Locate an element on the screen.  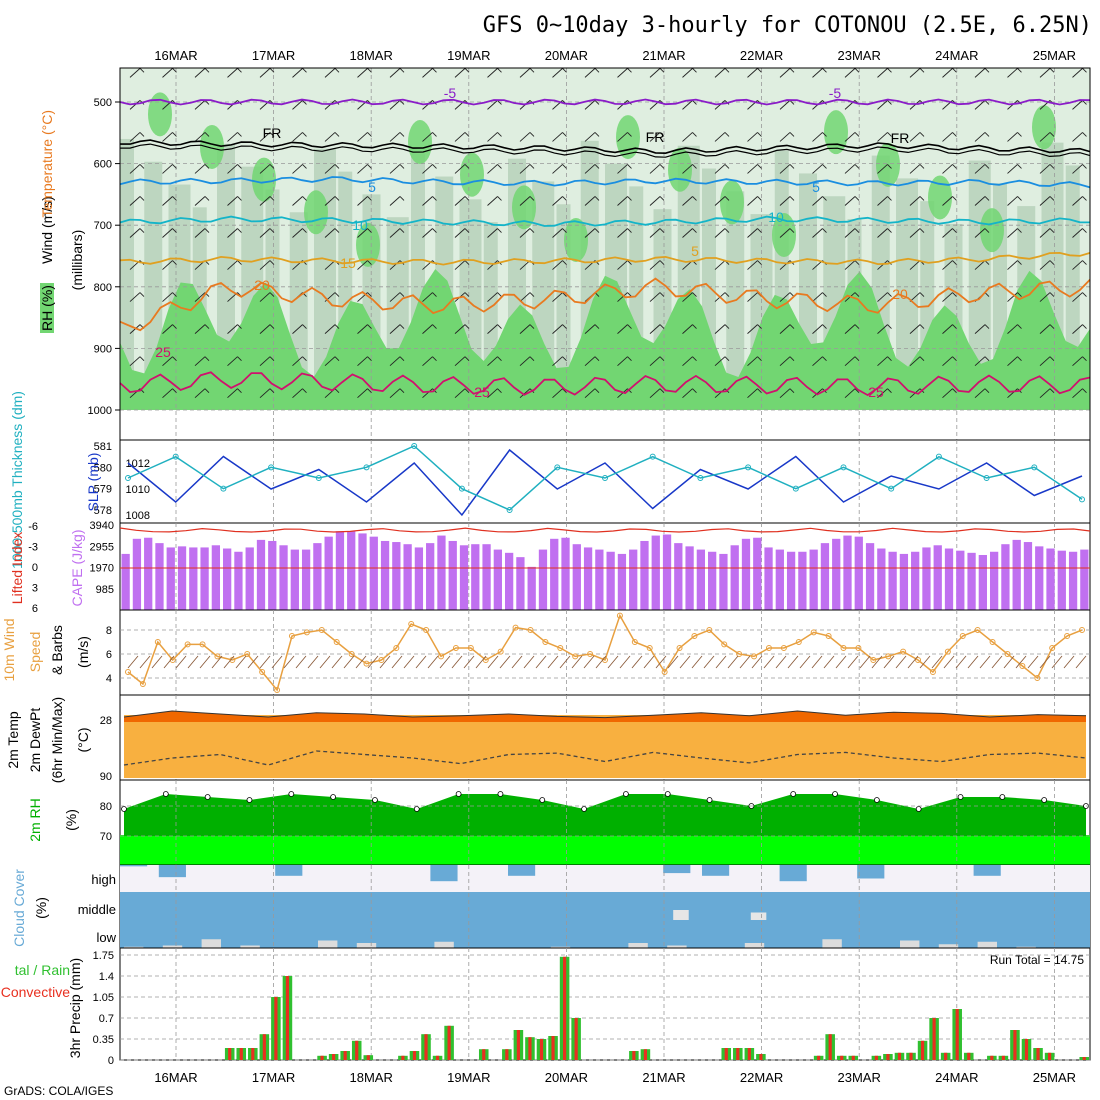
date-label-top: 20MAR is located at coordinates (566, 55).